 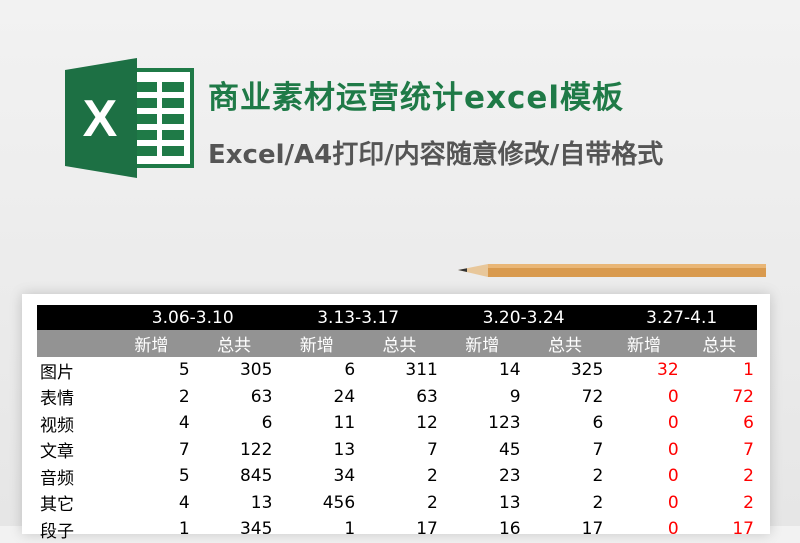 What do you see at coordinates (397, 503) in the screenshot?
I see `table-row: 其它 4 13 456 2 13 2 0 2` at bounding box center [397, 503].